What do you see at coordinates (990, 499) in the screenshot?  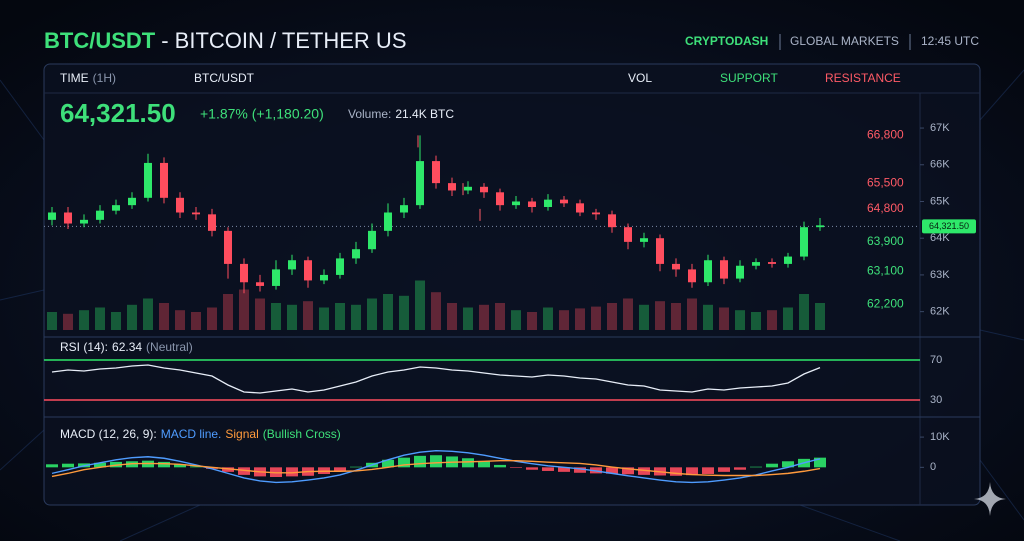 I see `corner-sparkle` at bounding box center [990, 499].